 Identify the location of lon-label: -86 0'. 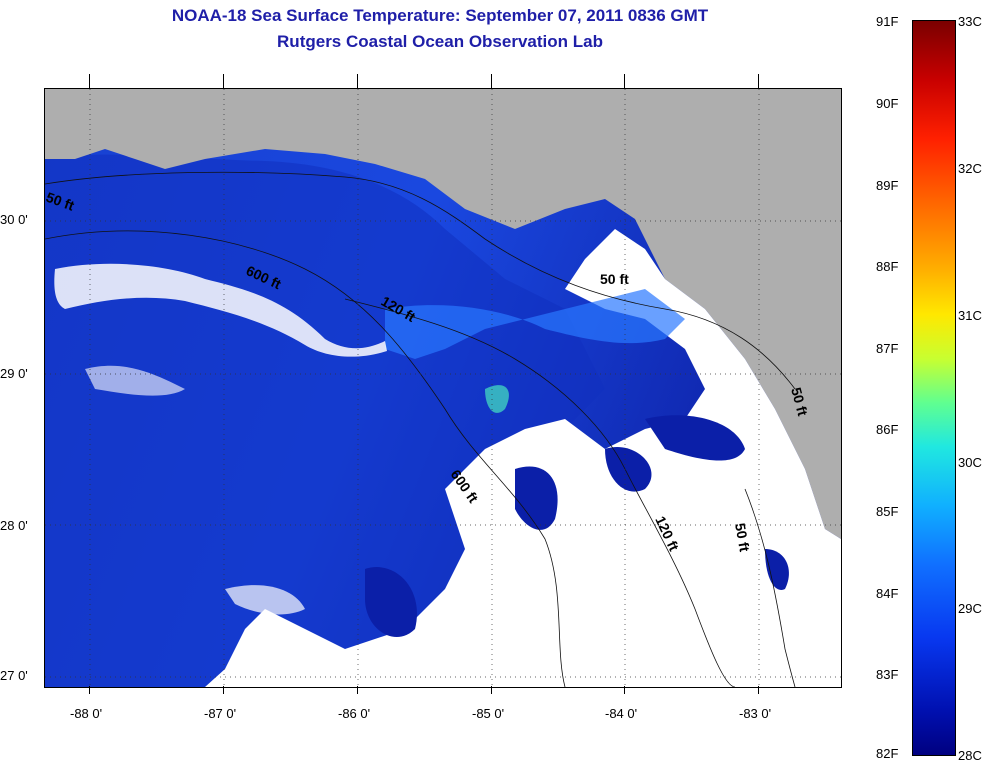
(354, 713).